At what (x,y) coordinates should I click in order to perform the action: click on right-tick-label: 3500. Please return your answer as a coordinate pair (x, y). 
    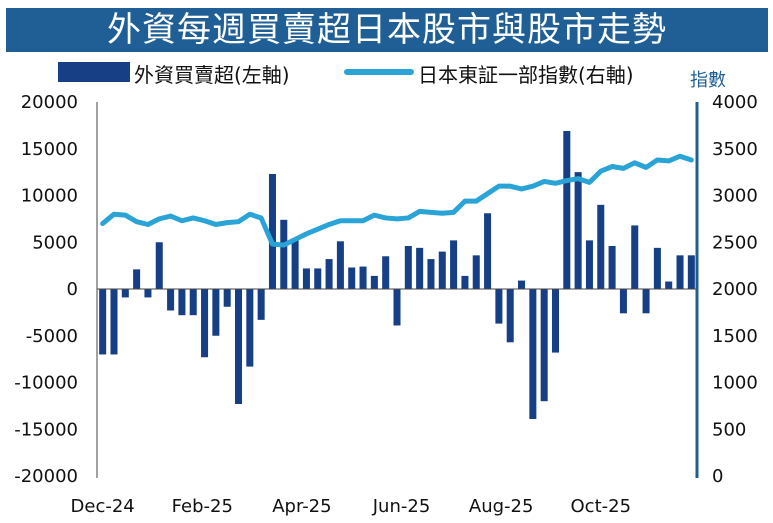
    Looking at the image, I should click on (735, 149).